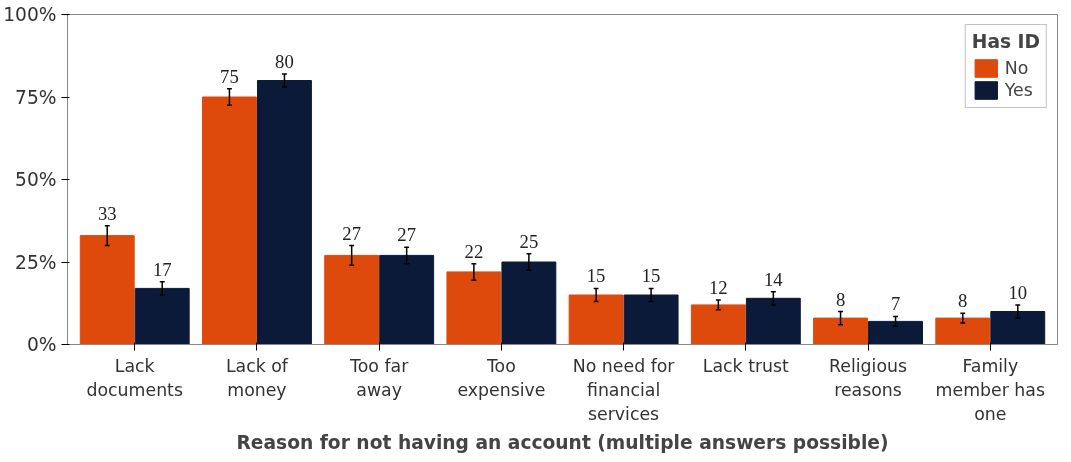 Image resolution: width=1071 pixels, height=462 pixels. I want to click on data-label: 75, so click(229, 76).